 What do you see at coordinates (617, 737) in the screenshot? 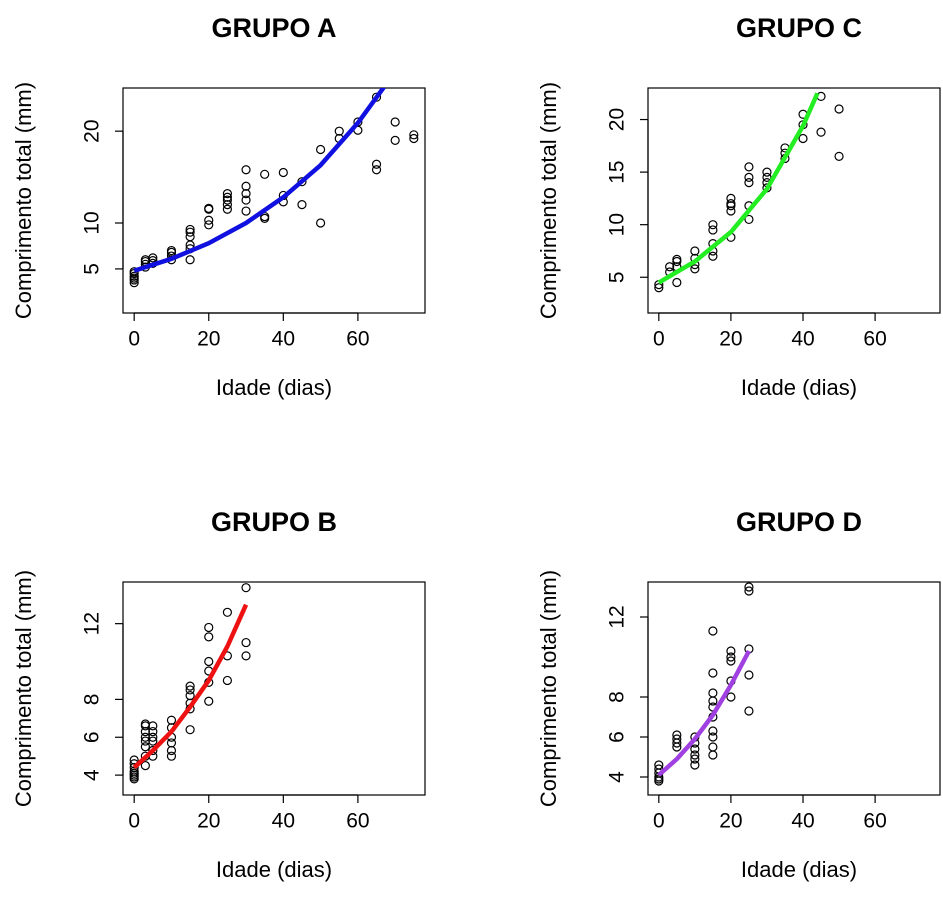
I see `y-tick-label: 6` at bounding box center [617, 737].